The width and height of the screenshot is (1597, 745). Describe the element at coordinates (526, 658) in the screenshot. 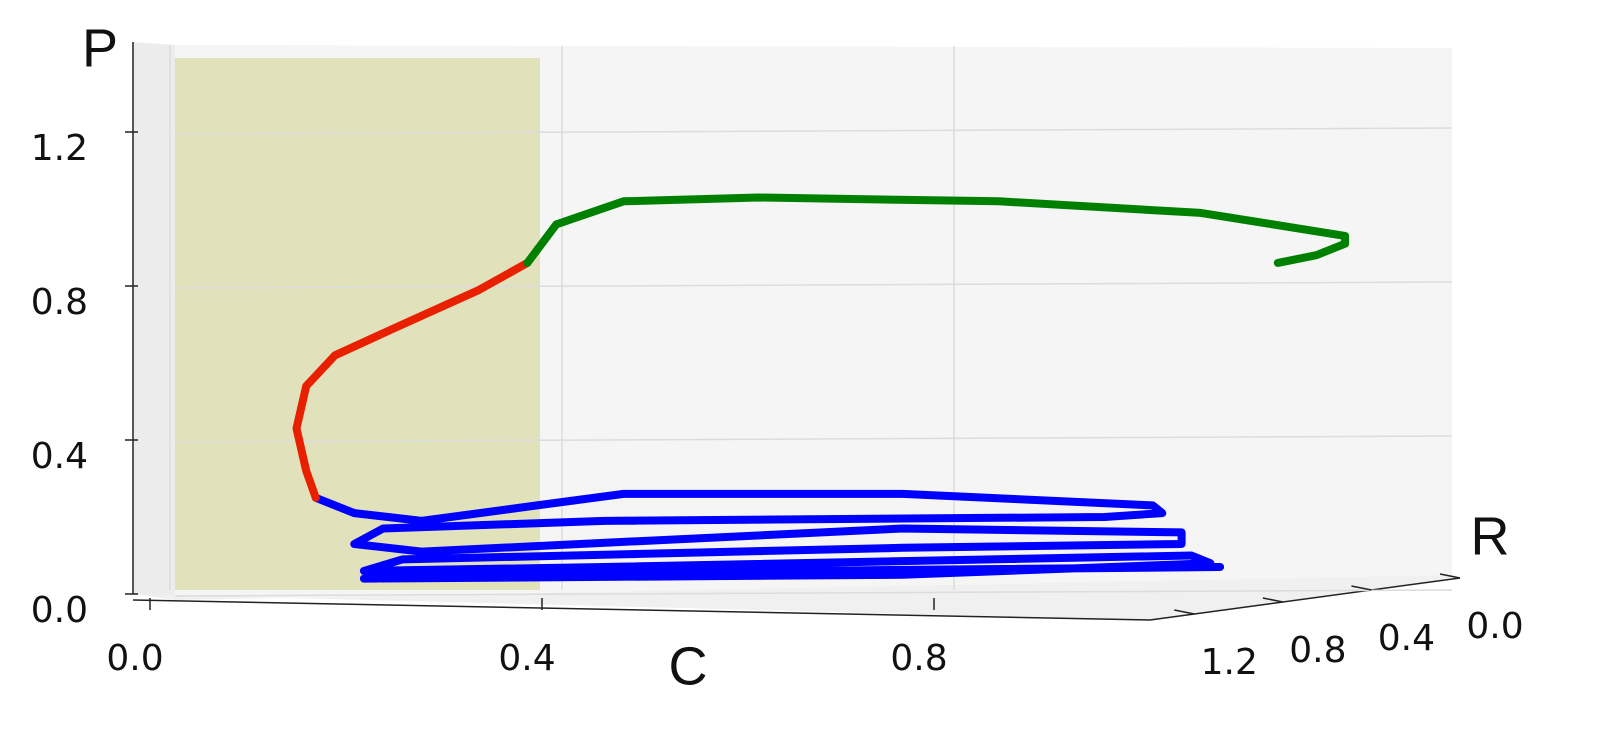

I see `x-tick-label: 0.4` at that location.